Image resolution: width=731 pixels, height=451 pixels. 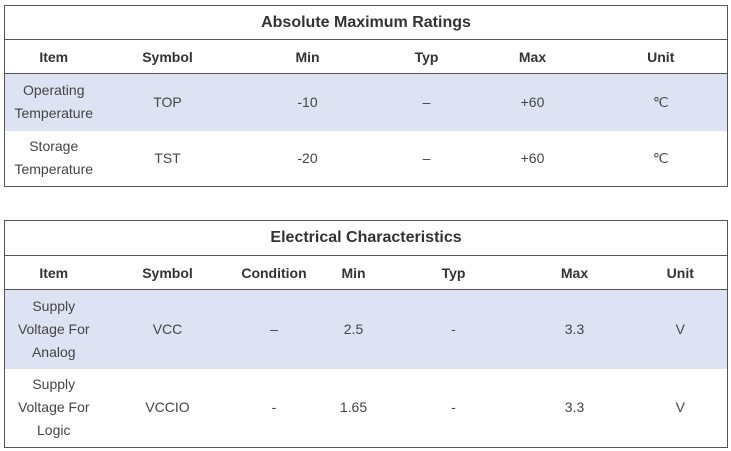 I want to click on cell-symbol: TOP, so click(x=167, y=102).